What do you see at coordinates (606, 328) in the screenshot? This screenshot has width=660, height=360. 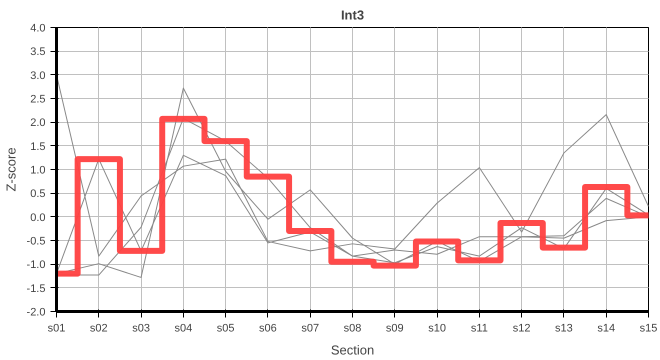 I see `x-tick-label: s14` at bounding box center [606, 328].